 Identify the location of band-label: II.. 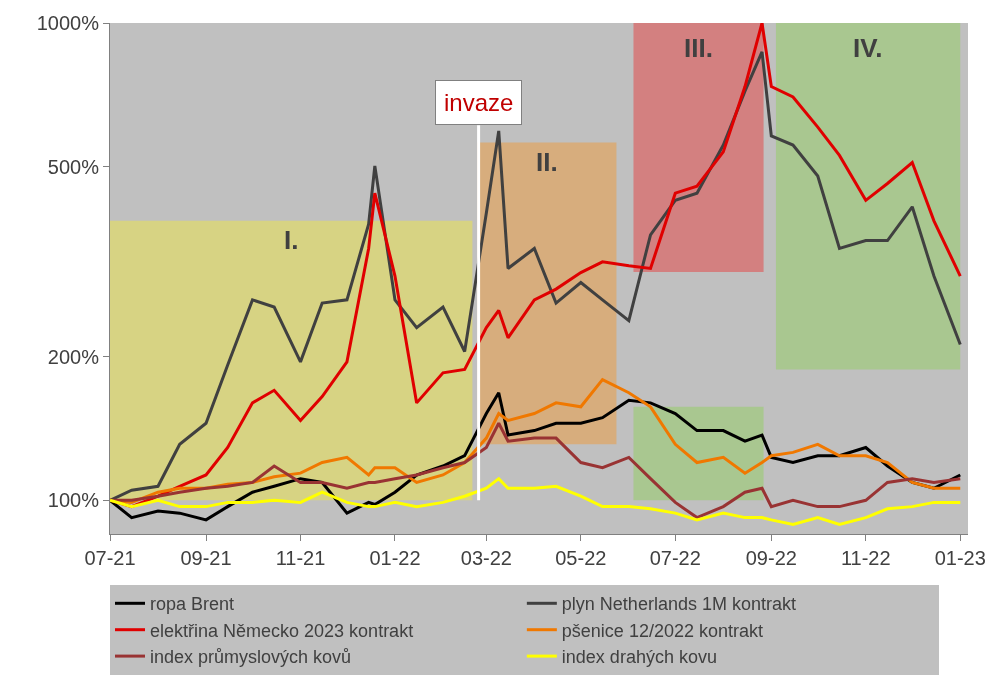
(547, 162).